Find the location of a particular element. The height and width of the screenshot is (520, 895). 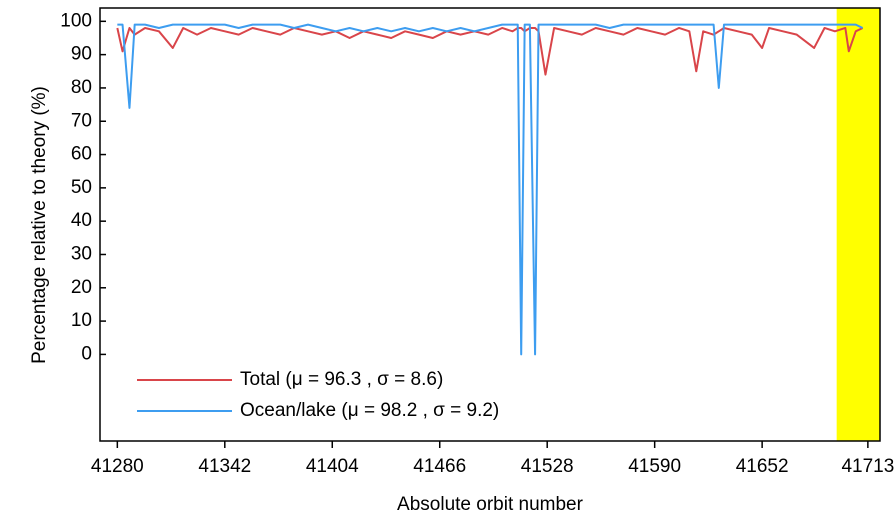

x-tick-label: 41280 is located at coordinates (117, 466).